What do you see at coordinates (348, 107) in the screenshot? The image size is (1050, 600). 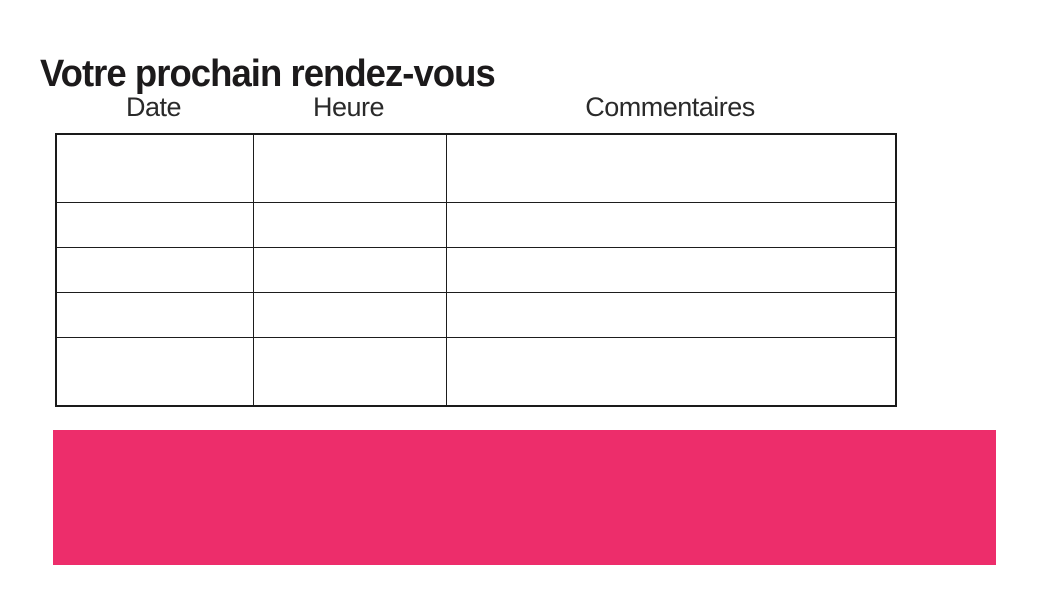 I see `column-header-heure: Heure` at bounding box center [348, 107].